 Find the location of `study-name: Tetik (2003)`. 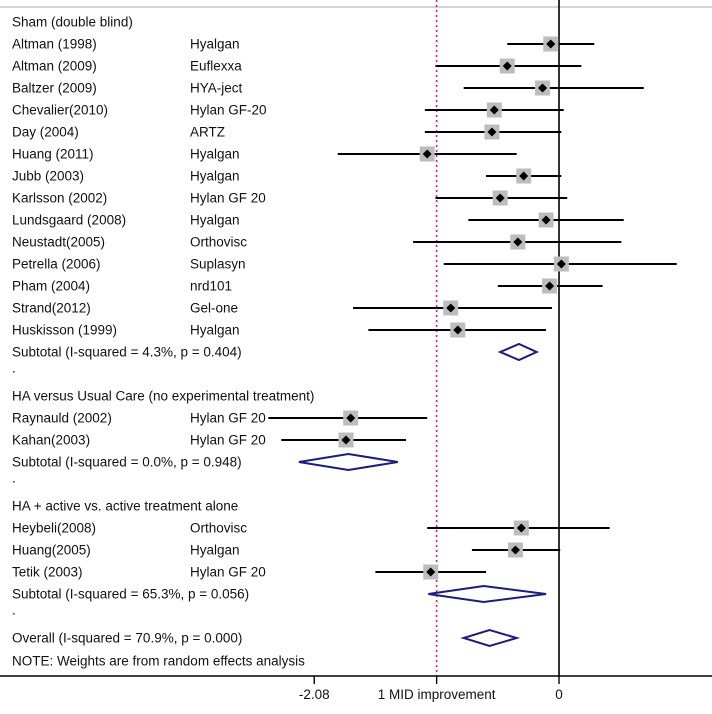

study-name: Tetik (2003) is located at coordinates (47, 572).